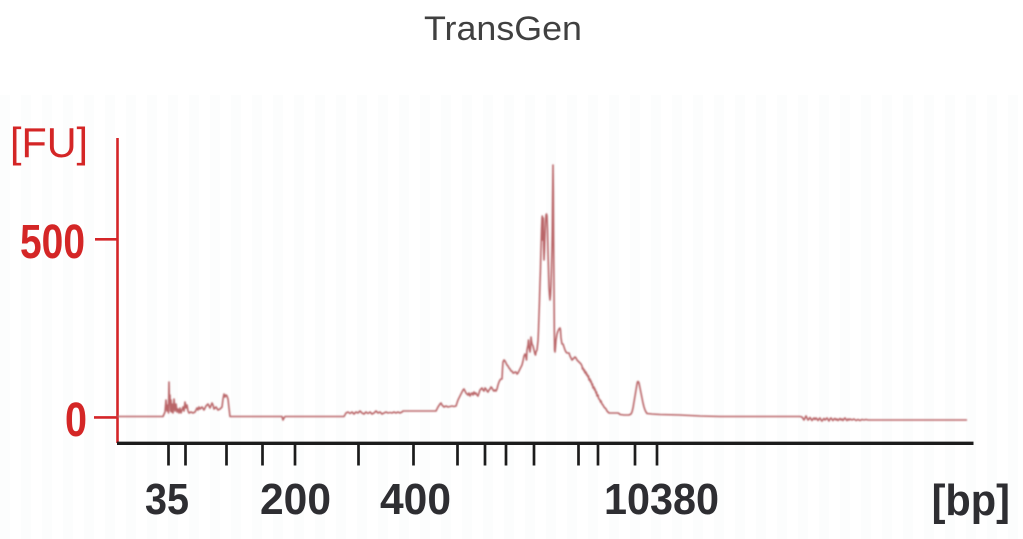  Describe the element at coordinates (167, 499) in the screenshot. I see `svg-text: 35` at that location.